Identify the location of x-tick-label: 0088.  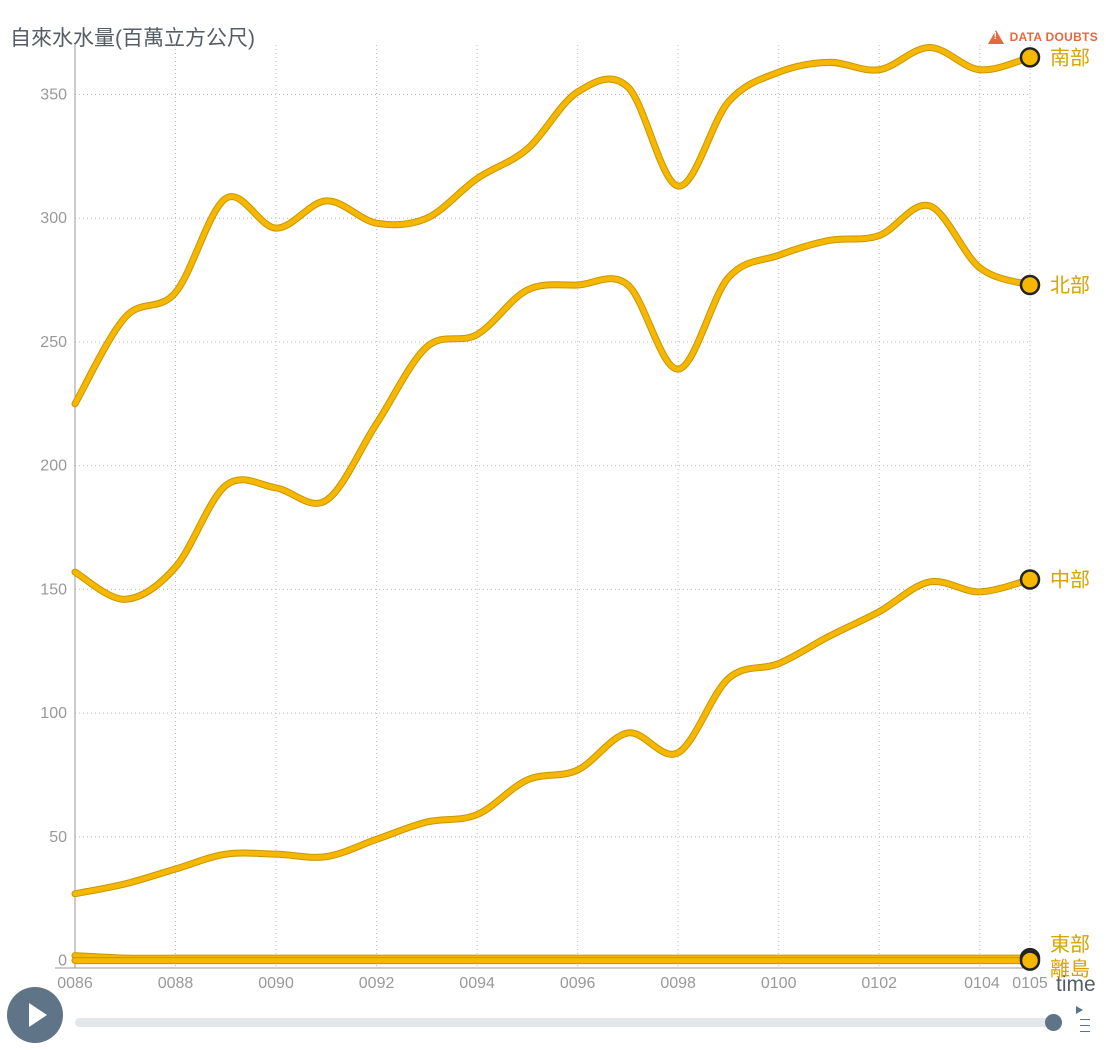
(176, 983).